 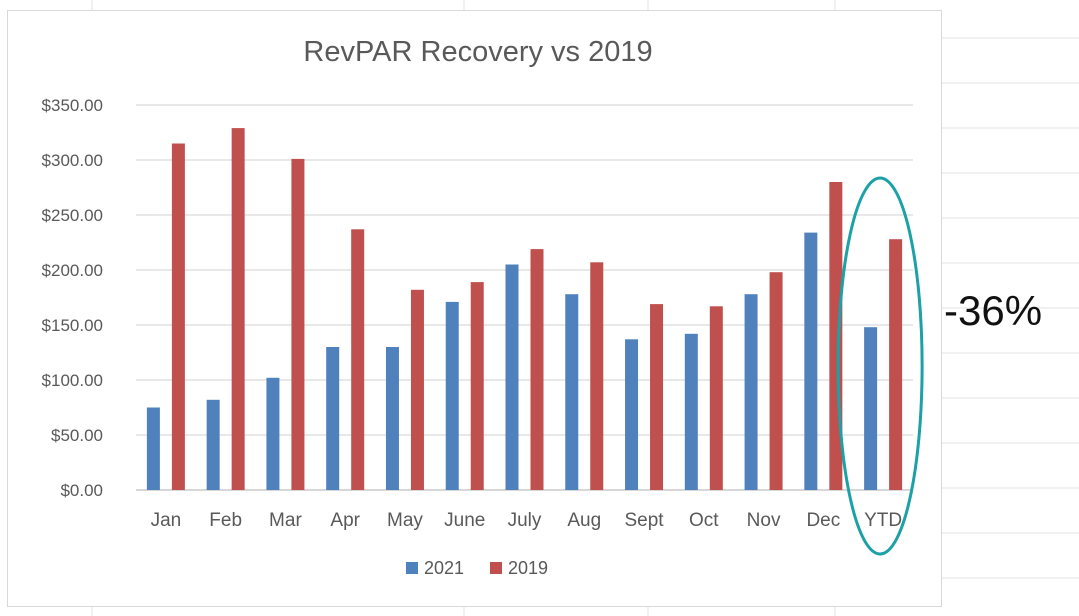 What do you see at coordinates (213, 444) in the screenshot?
I see `bar-2021-feb` at bounding box center [213, 444].